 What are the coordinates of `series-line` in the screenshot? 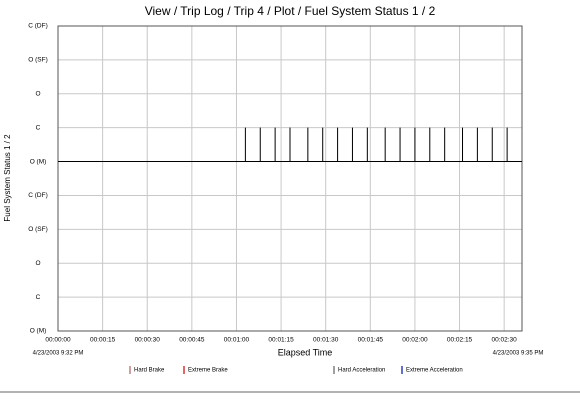 It's located at (290, 145).